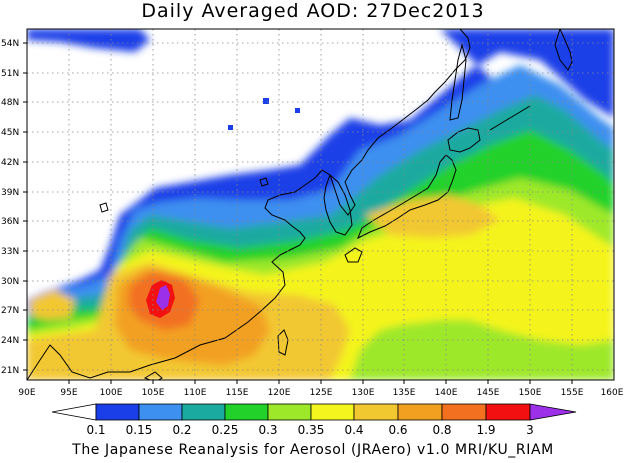 The image size is (626, 463). I want to click on lat-label: 54N, so click(10, 44).